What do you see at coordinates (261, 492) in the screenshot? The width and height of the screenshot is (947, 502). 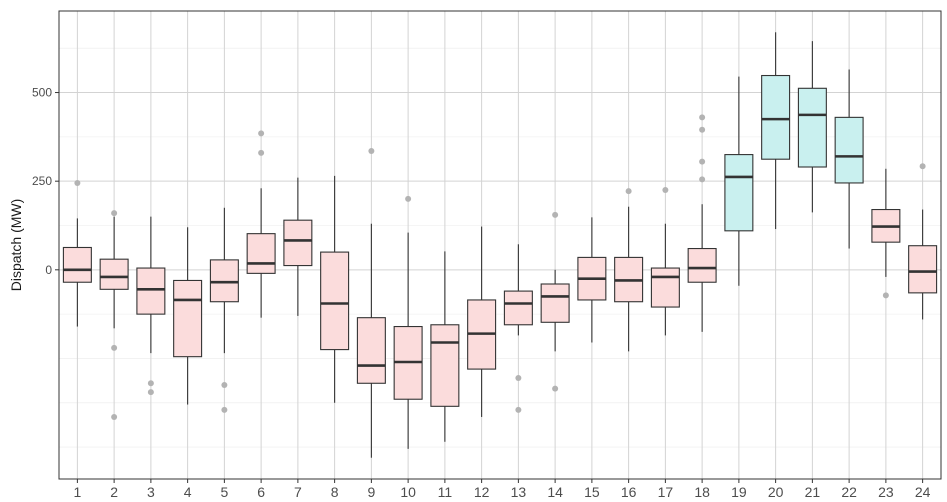 I see `x-tick-label: 6` at bounding box center [261, 492].